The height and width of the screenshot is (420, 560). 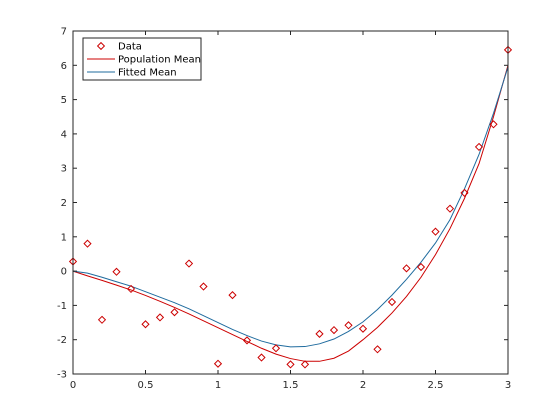 What do you see at coordinates (508, 385) in the screenshot?
I see `x-tick-label: 3` at bounding box center [508, 385].